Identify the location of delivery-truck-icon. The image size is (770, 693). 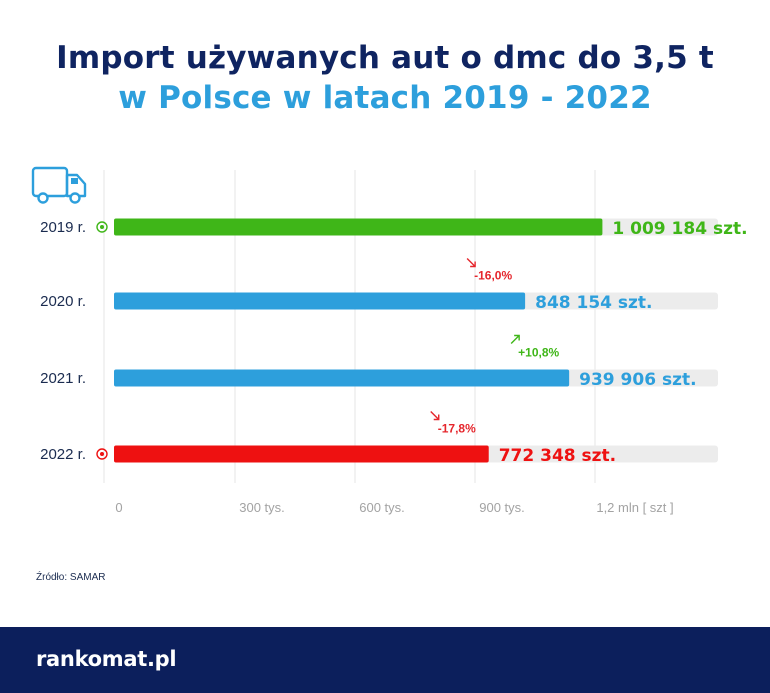
(59, 185).